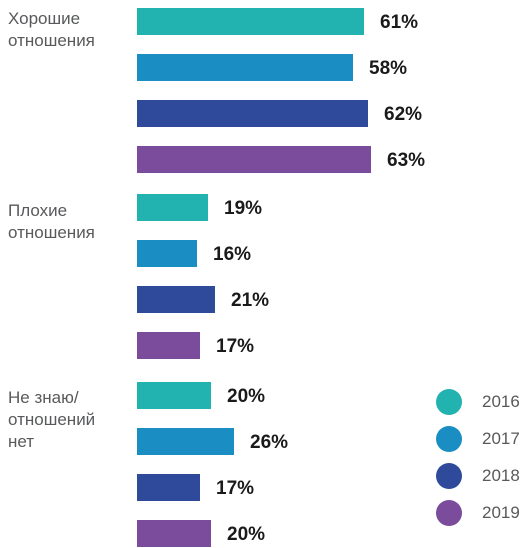 This screenshot has height=548, width=528. What do you see at coordinates (399, 22) in the screenshot?
I see `data-label: 61%` at bounding box center [399, 22].